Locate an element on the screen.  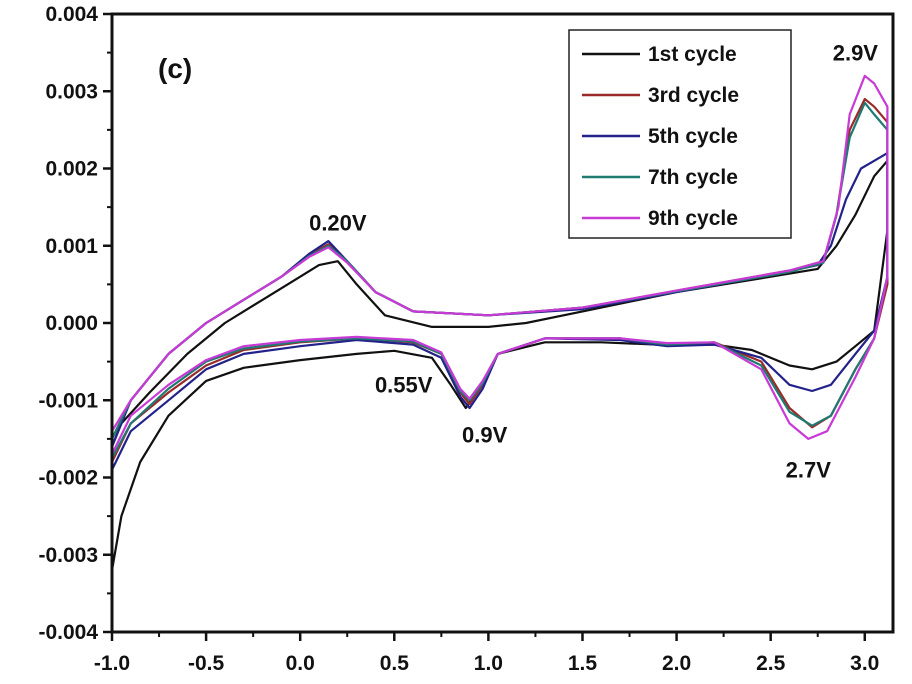
y-tick-label: 0.001 is located at coordinates (71, 246).